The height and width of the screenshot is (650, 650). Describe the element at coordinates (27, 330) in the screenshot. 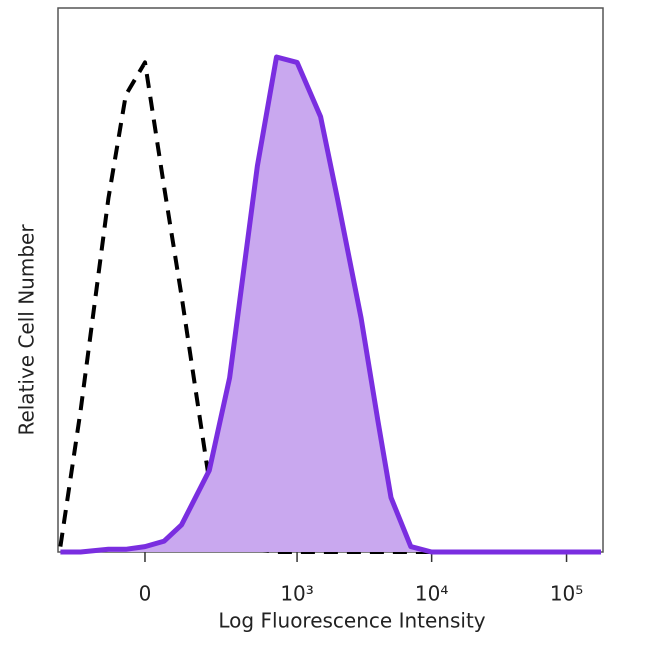

I see `y-axis-title: Relative Cell Number` at that location.